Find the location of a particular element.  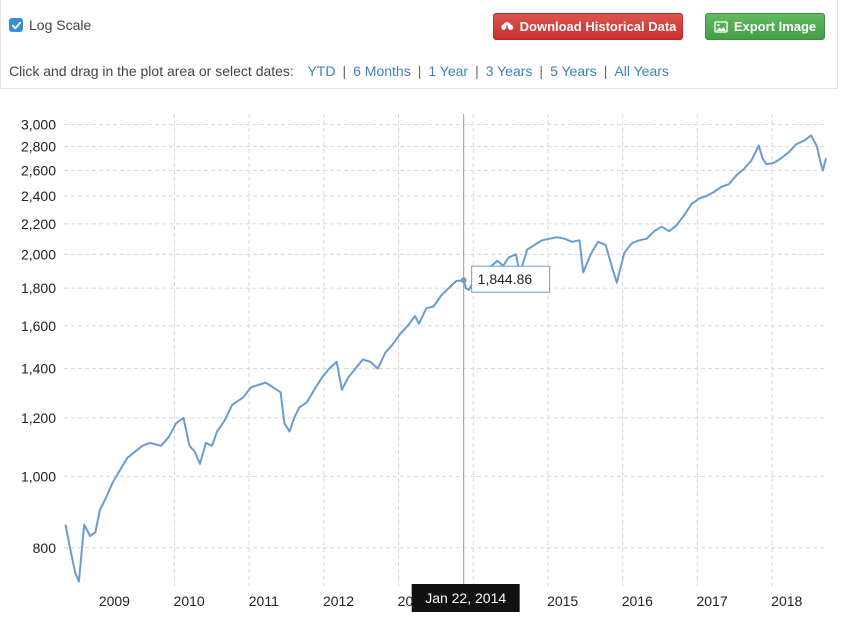

tooltip-box is located at coordinates (511, 279).